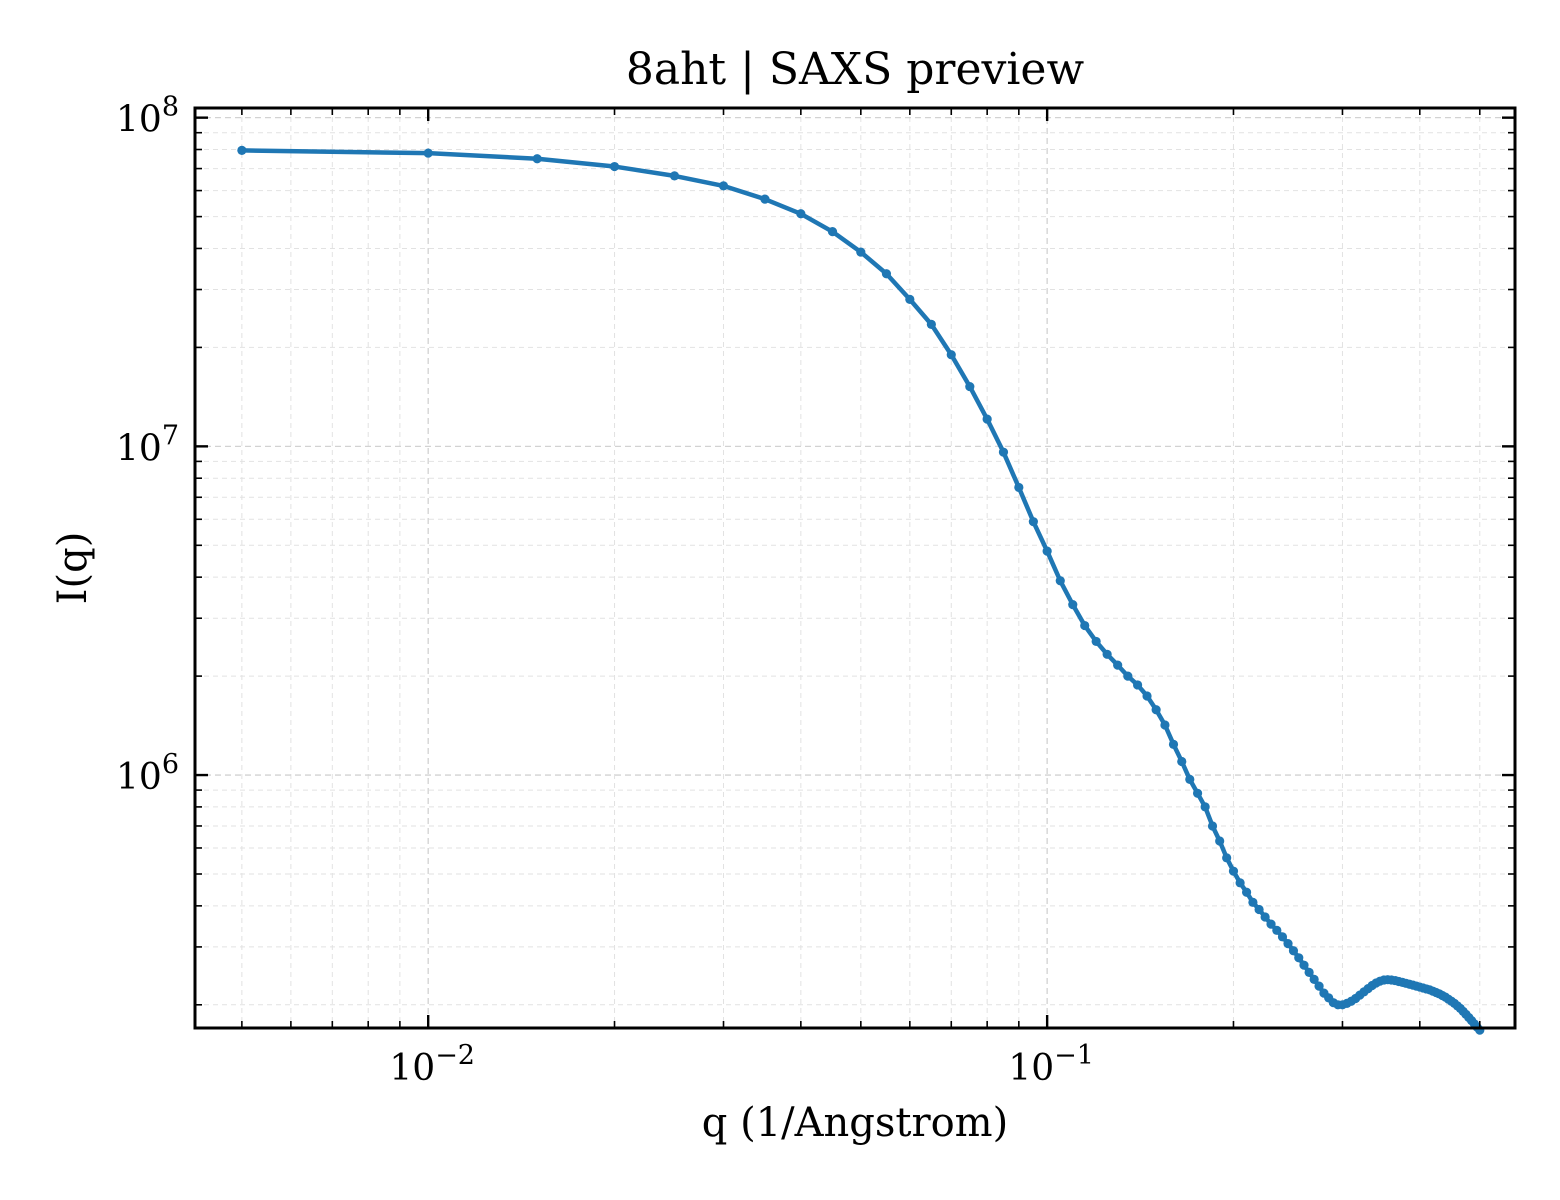 The image size is (1560, 1200). I want to click on y-tick-label: 10⁷, so click(147, 444).